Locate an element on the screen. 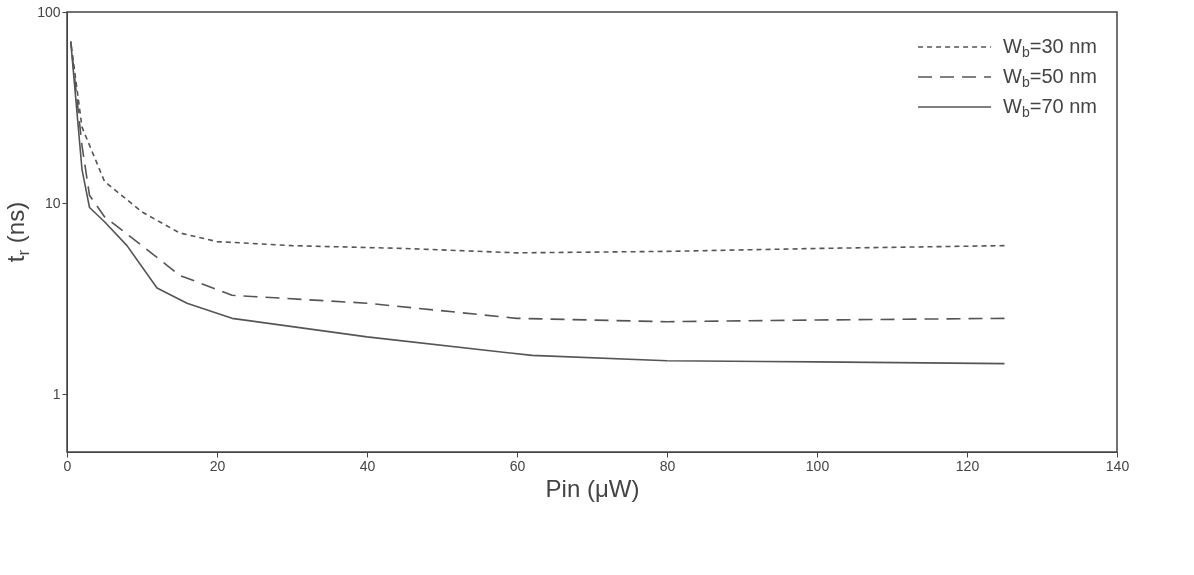  x-tick-label: 140 is located at coordinates (1117, 465).